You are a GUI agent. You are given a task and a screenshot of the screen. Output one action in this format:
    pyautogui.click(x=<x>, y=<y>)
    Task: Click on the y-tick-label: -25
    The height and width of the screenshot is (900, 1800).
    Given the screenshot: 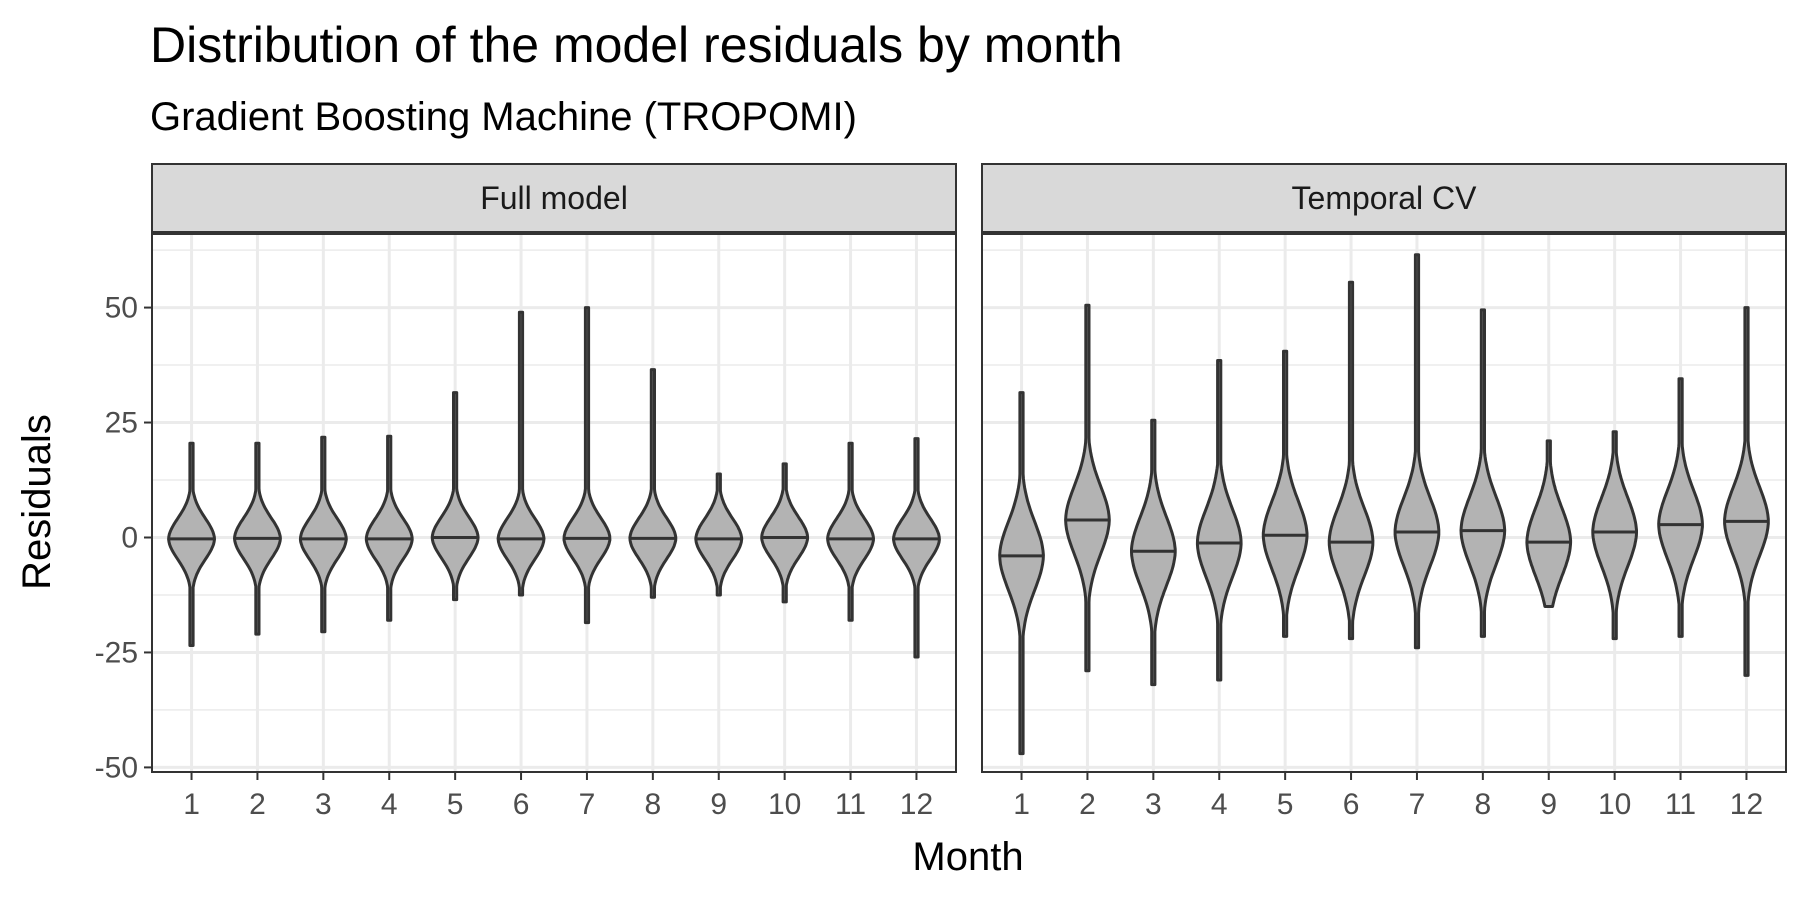 What is the action you would take?
    pyautogui.click(x=116, y=652)
    